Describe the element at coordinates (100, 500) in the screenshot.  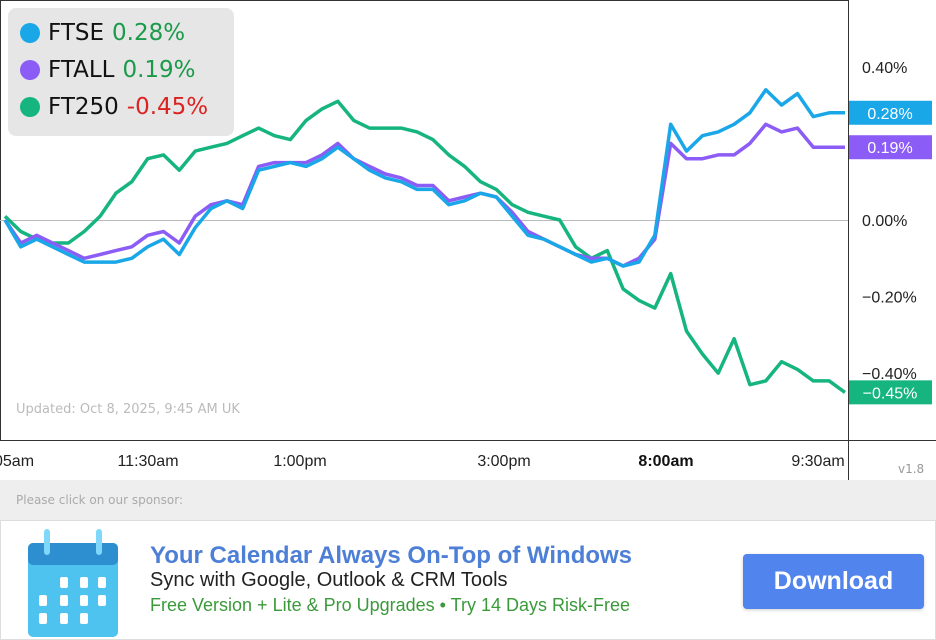
I see `sponsor-prompt: Please click on our sponsor:` at that location.